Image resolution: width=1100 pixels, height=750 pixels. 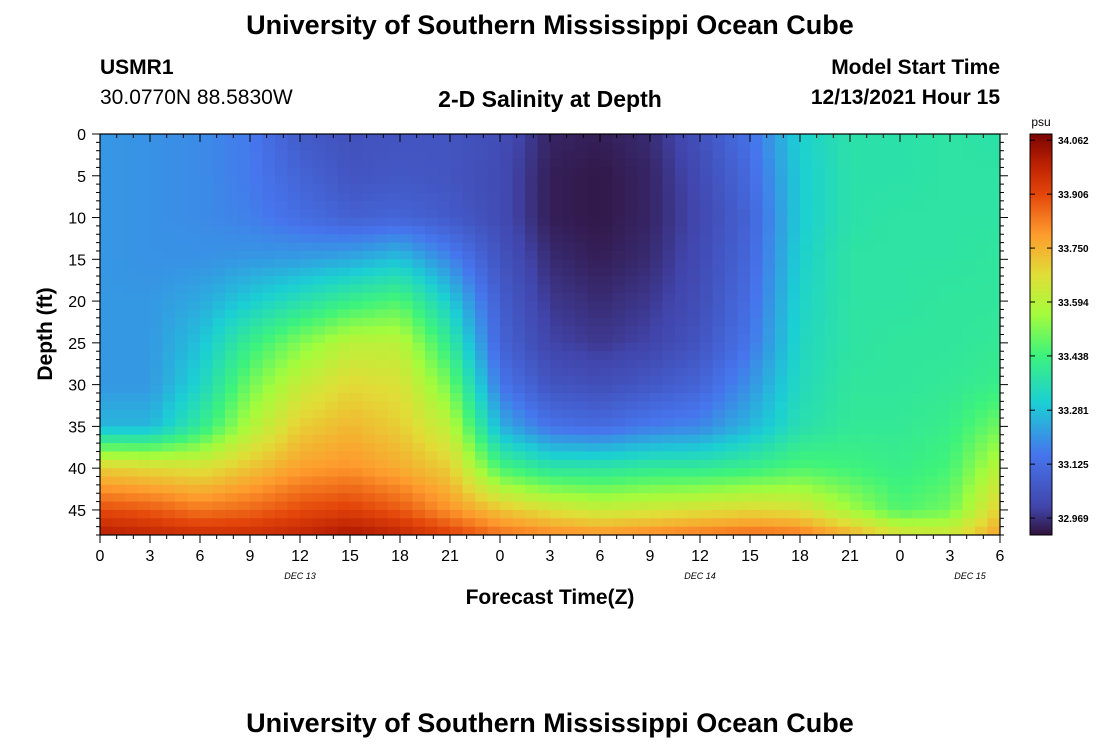 What do you see at coordinates (700, 576) in the screenshot?
I see `date-label: DEC 14` at bounding box center [700, 576].